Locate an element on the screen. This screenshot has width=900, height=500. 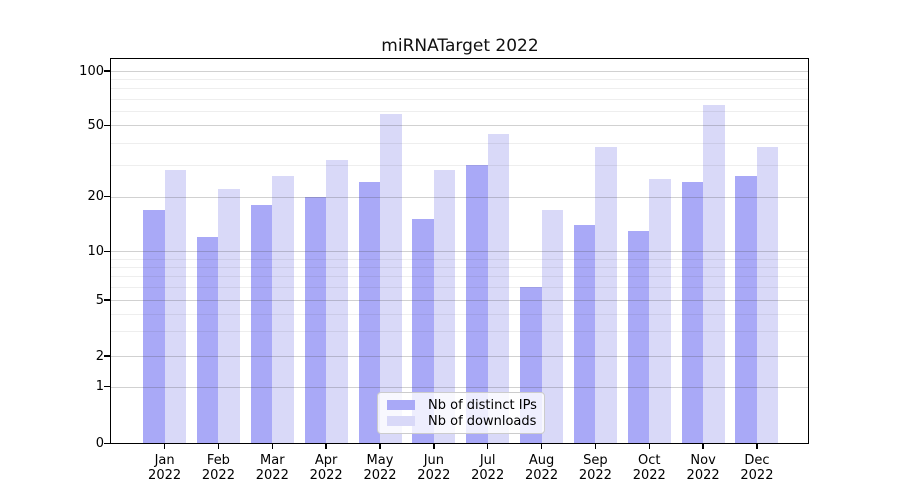
legend-row-downloads: Nb of downloads is located at coordinates (462, 421).